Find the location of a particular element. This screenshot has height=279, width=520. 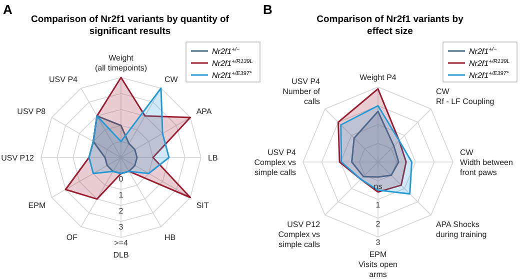

y-tick-label: 0 is located at coordinates (121, 179).